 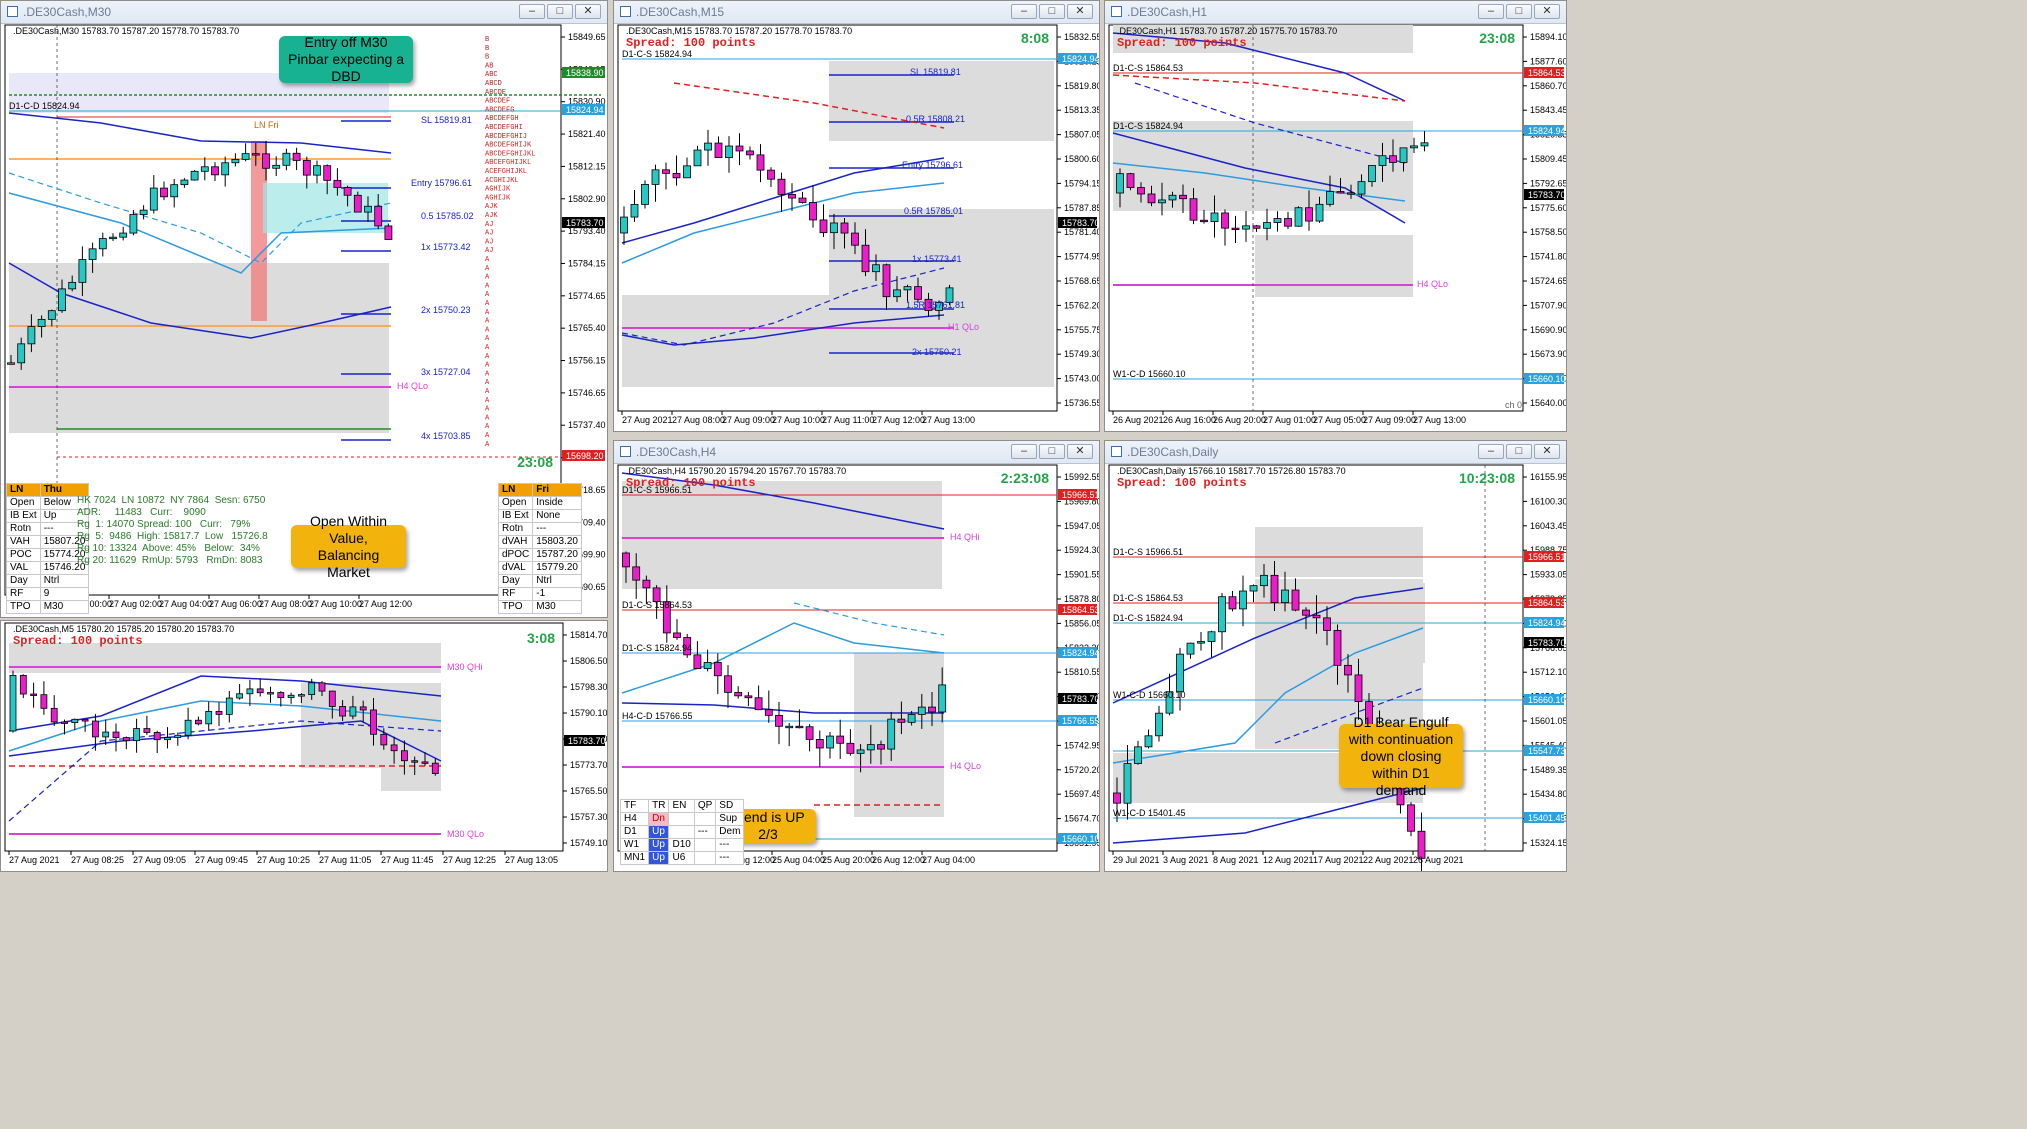 I want to click on tpo-letters: ACGHIJKL, so click(x=502, y=181).